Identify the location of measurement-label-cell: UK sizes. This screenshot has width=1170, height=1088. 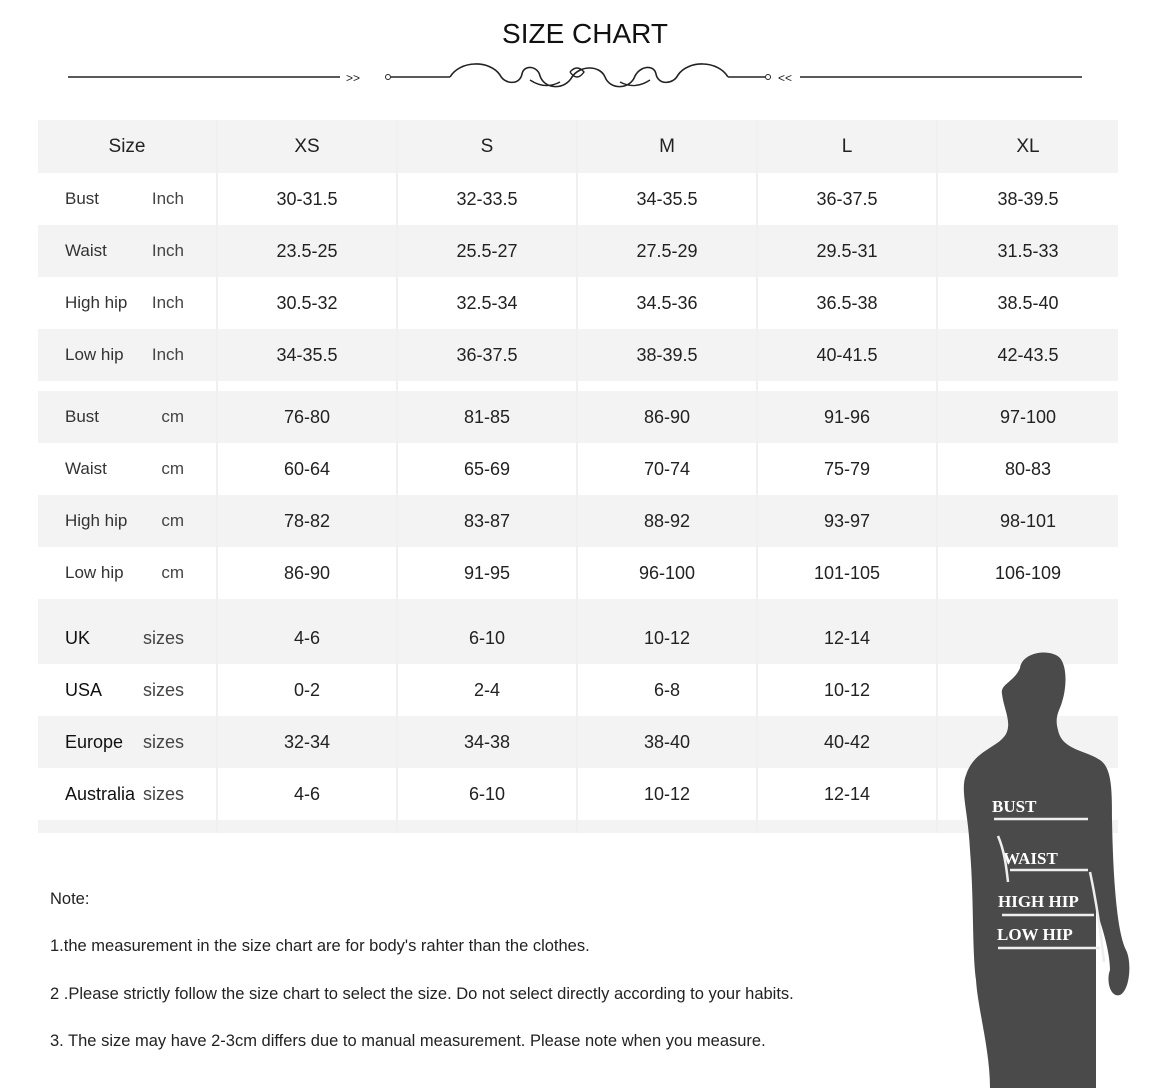
(128, 638).